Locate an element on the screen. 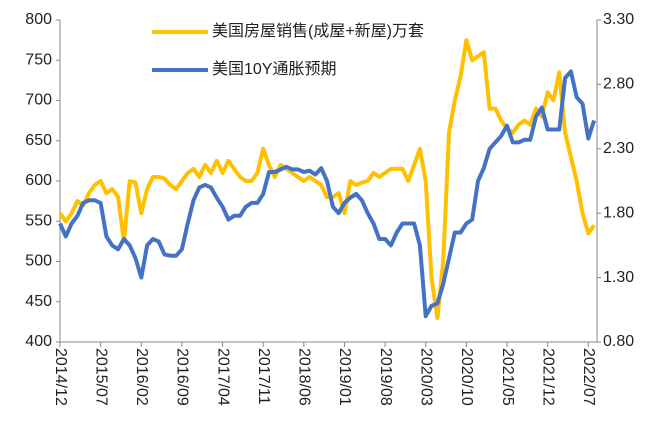 The image size is (659, 443). legend-label: 美国10Y通胀预期 is located at coordinates (274, 69).